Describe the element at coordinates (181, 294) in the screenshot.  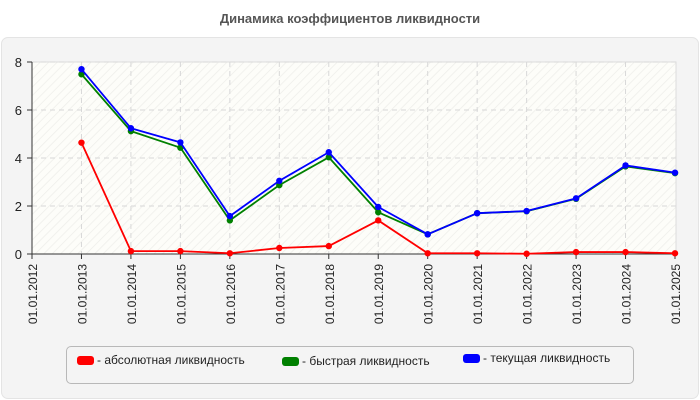
I see `svg-text: 01.01.2015` at that location.